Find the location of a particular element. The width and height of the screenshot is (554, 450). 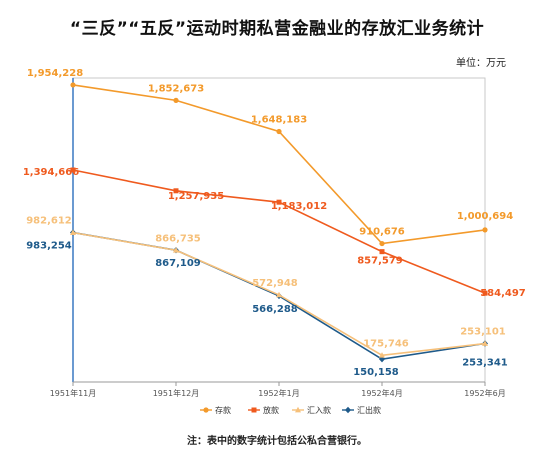

data-label: 983,254 is located at coordinates (49, 246).